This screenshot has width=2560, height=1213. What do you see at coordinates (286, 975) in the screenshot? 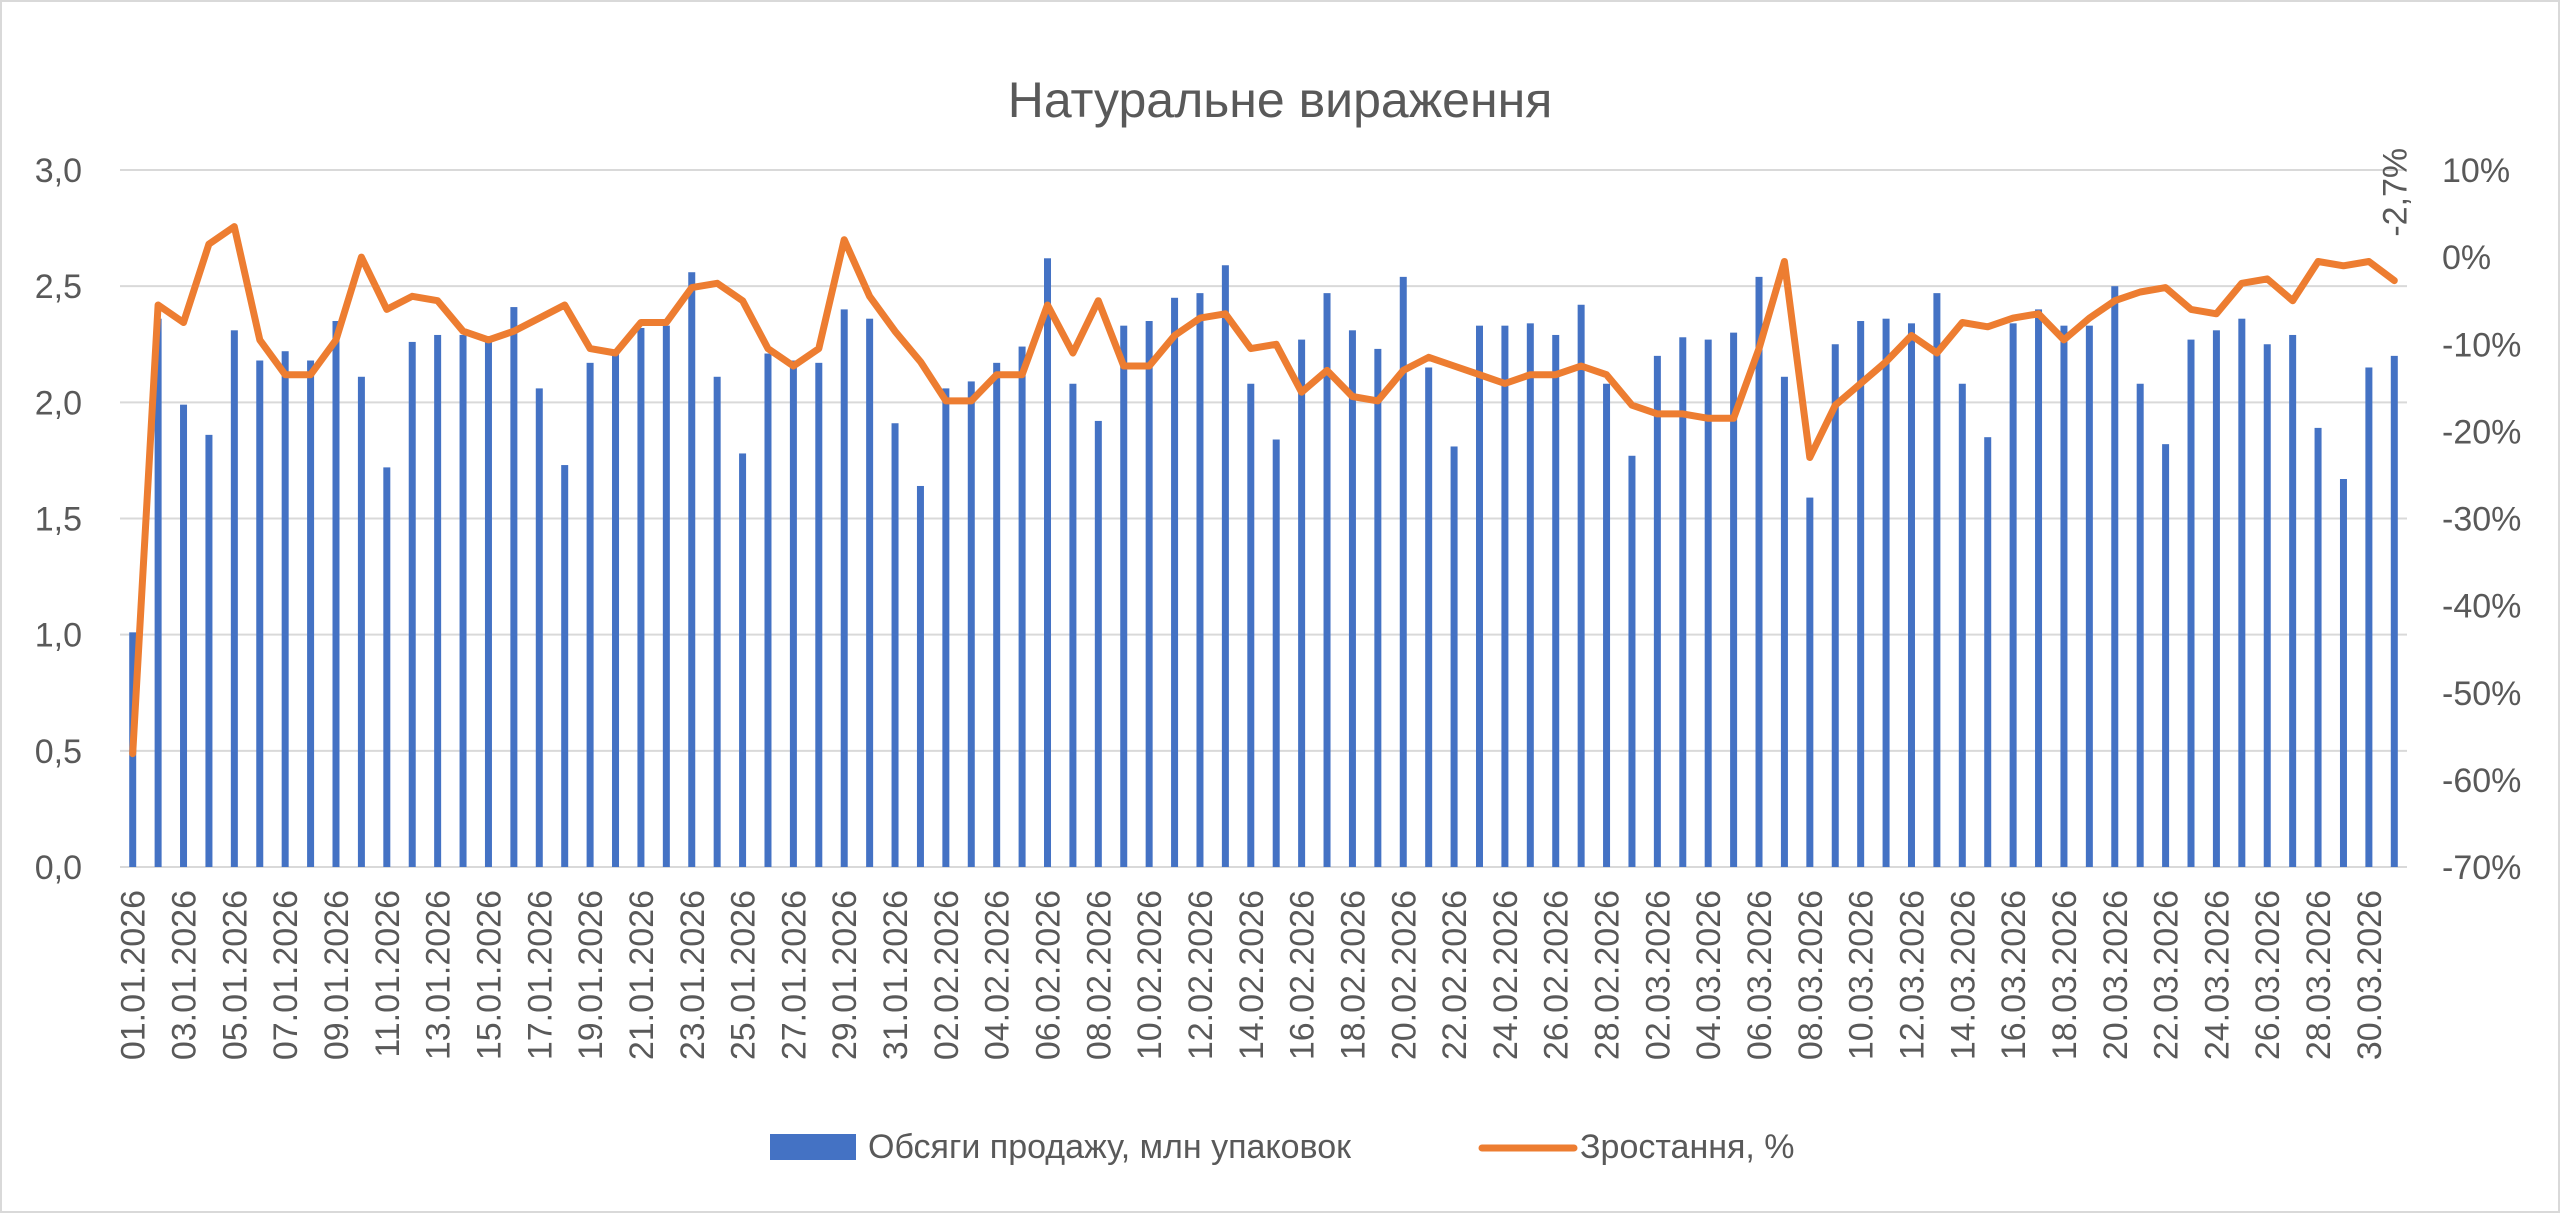
I see `x-axis-tick-label: 07.01.2026` at bounding box center [286, 975].